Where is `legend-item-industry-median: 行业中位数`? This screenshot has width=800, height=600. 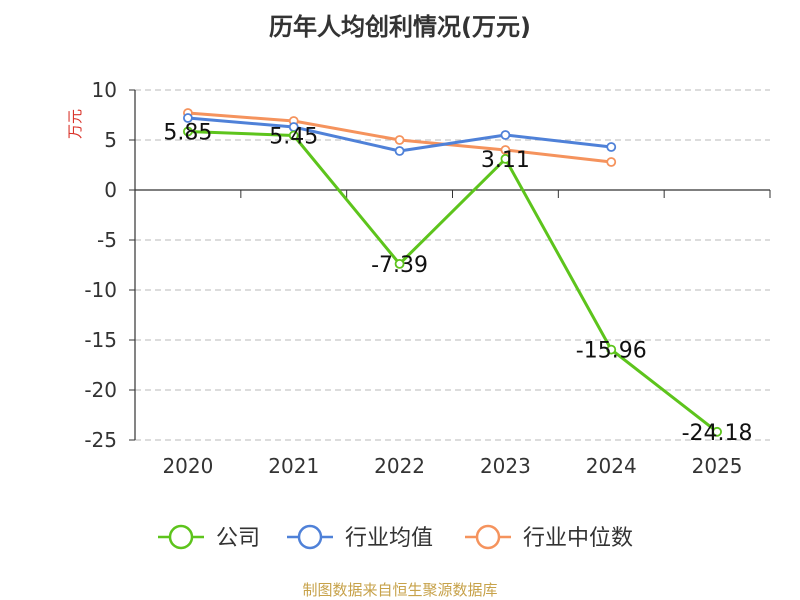
legend-item-industry-median: 行业中位数 is located at coordinates (549, 537).